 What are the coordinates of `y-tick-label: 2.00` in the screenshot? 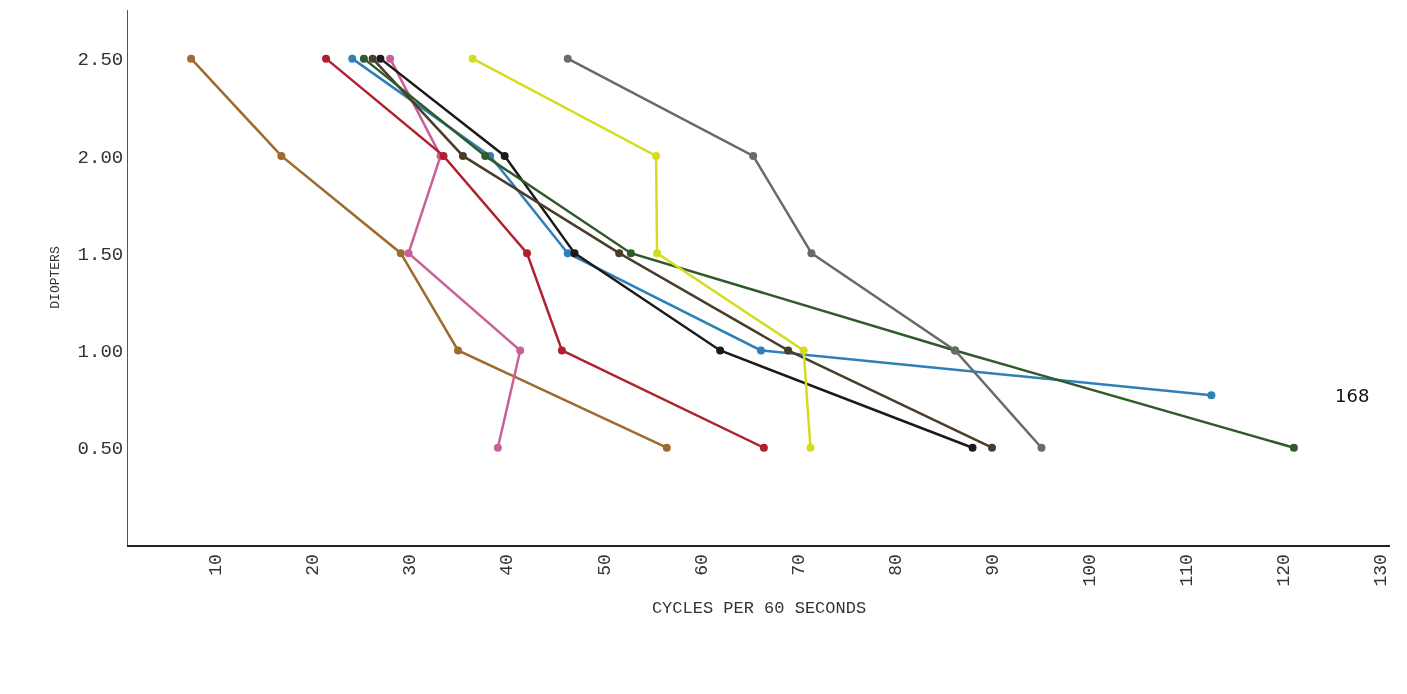 It's located at (100, 157).